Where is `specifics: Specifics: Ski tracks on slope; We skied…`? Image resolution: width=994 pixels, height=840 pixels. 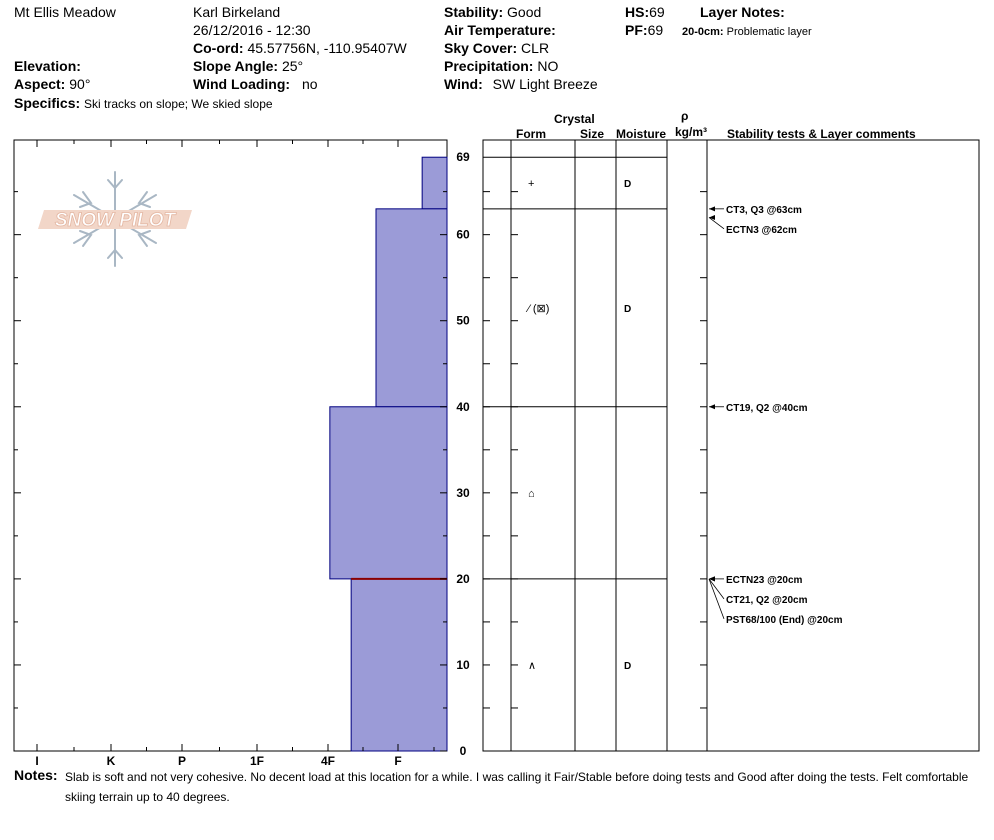 specifics: Specifics: Ski tracks on slope; We skied… is located at coordinates (143, 103).